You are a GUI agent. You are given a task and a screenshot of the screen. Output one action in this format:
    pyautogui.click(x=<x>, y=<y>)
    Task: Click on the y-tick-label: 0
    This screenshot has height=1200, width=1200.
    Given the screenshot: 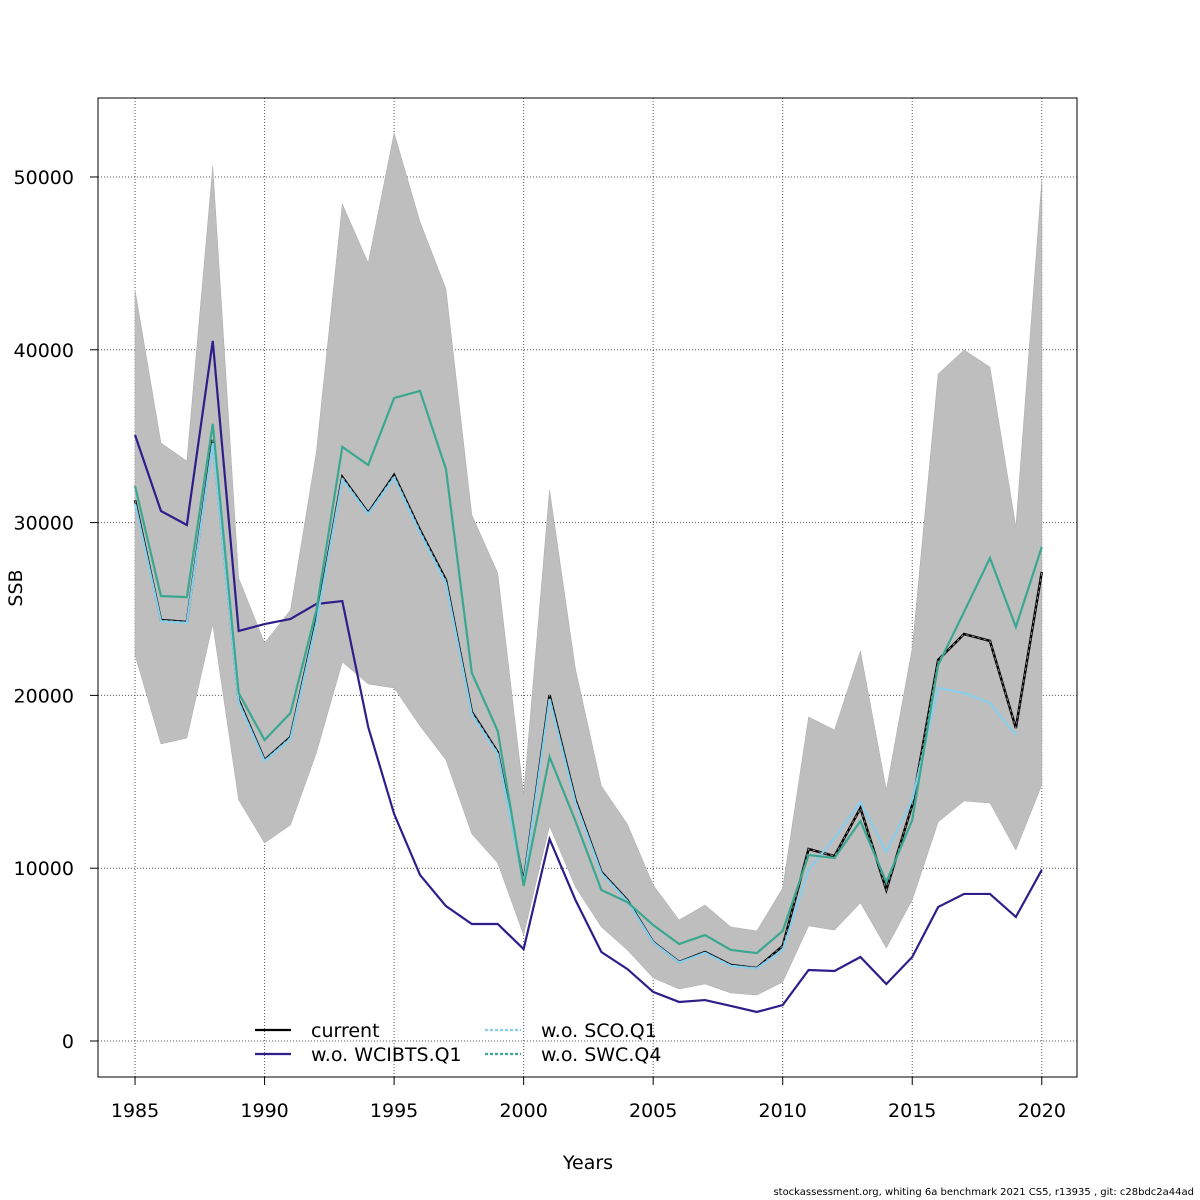 What is the action you would take?
    pyautogui.click(x=68, y=1042)
    